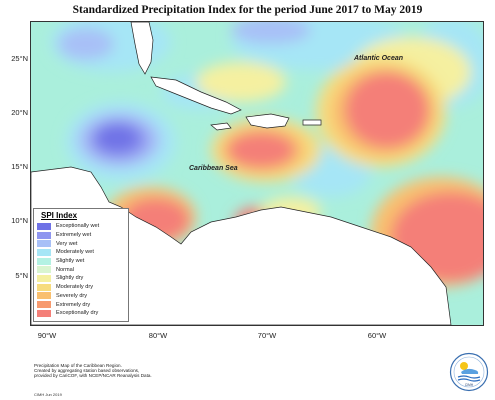  I want to click on legend-label: Extremely wet, so click(74, 235).